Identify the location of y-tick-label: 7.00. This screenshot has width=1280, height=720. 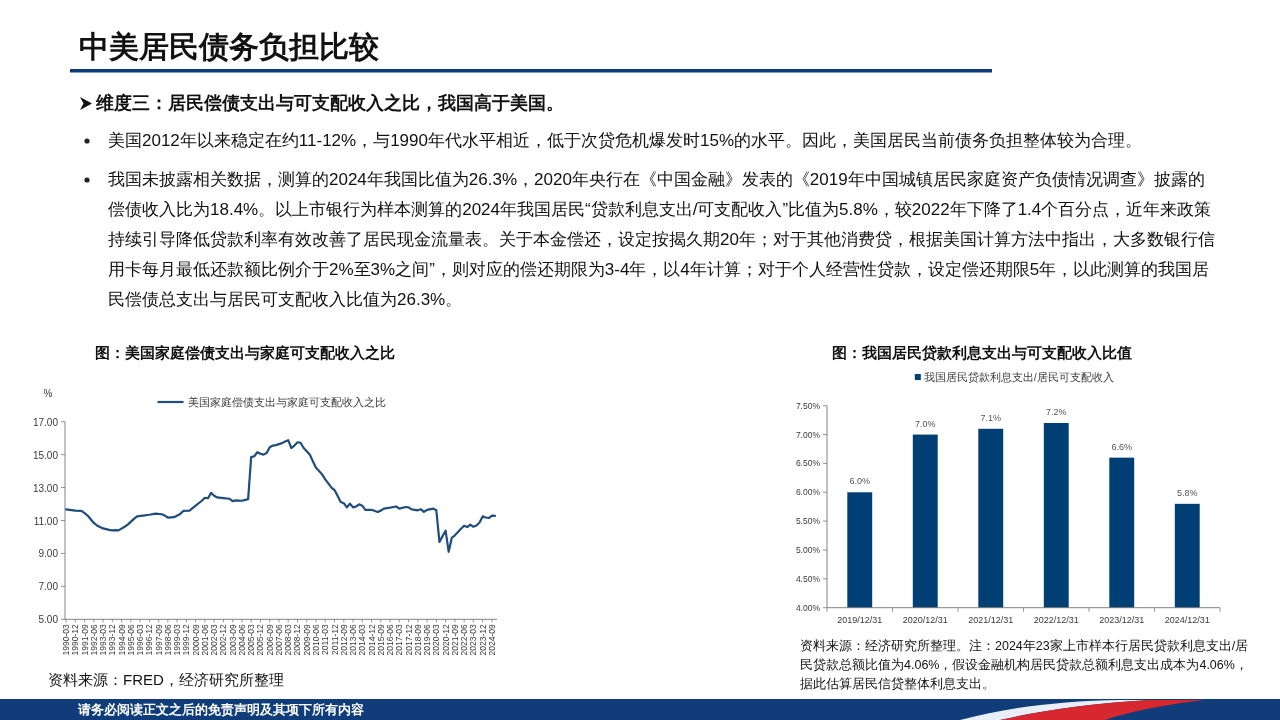
(48, 586).